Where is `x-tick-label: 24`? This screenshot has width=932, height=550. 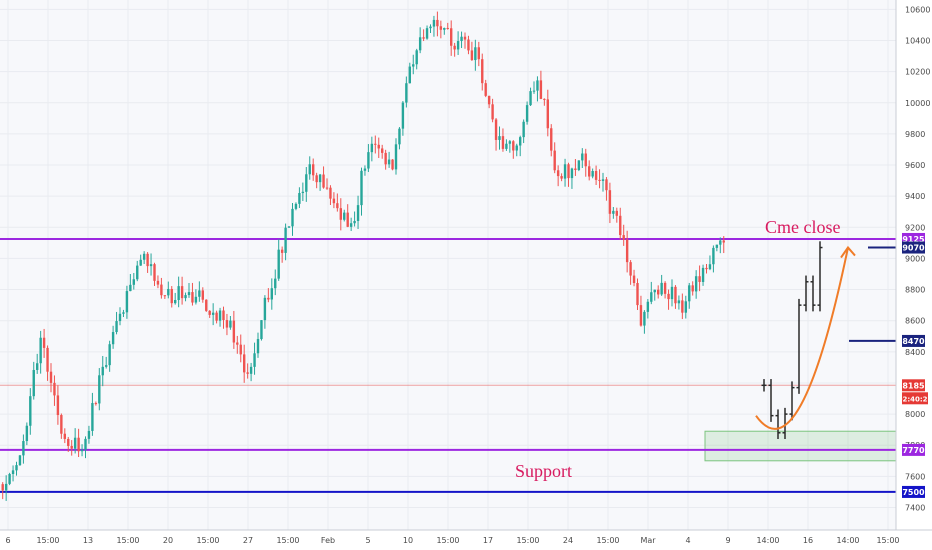
x-tick-label: 24 is located at coordinates (568, 540).